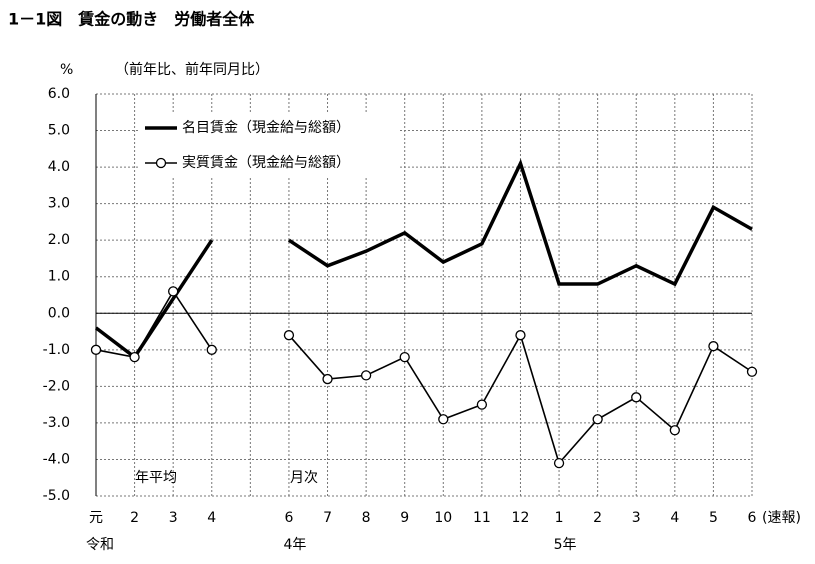 This screenshot has height=564, width=815. I want to click on y-tick-label: 0.0, so click(59, 313).